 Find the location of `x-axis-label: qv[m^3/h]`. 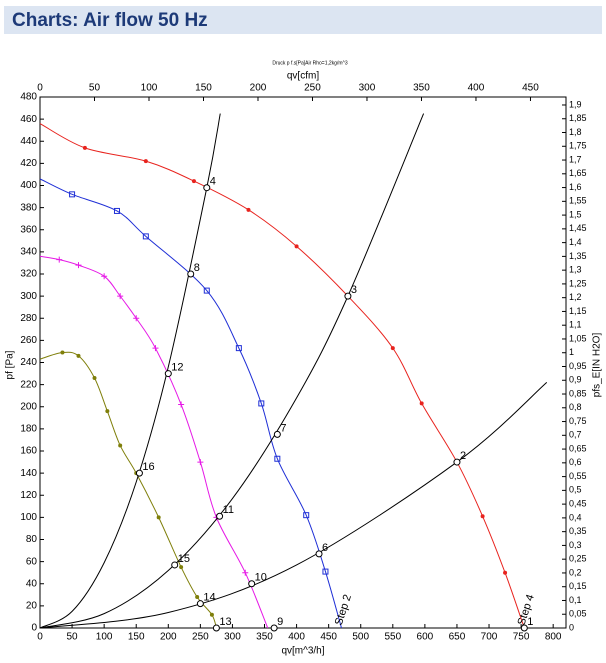

x-axis-label: qv[m^3/h] is located at coordinates (302, 651).